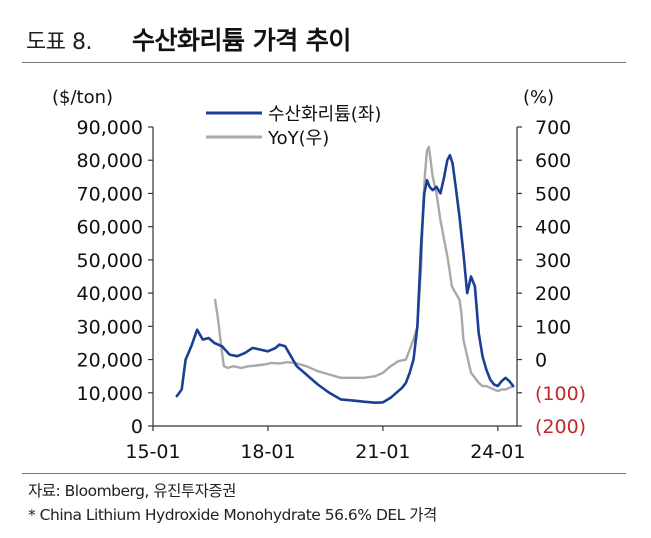 This screenshot has height=538, width=651. I want to click on left-tick-label: 70,000, so click(110, 194).